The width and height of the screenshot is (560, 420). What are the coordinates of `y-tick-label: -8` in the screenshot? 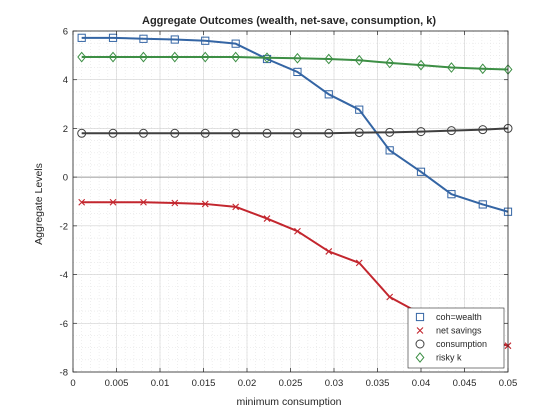 It's located at (64, 373).